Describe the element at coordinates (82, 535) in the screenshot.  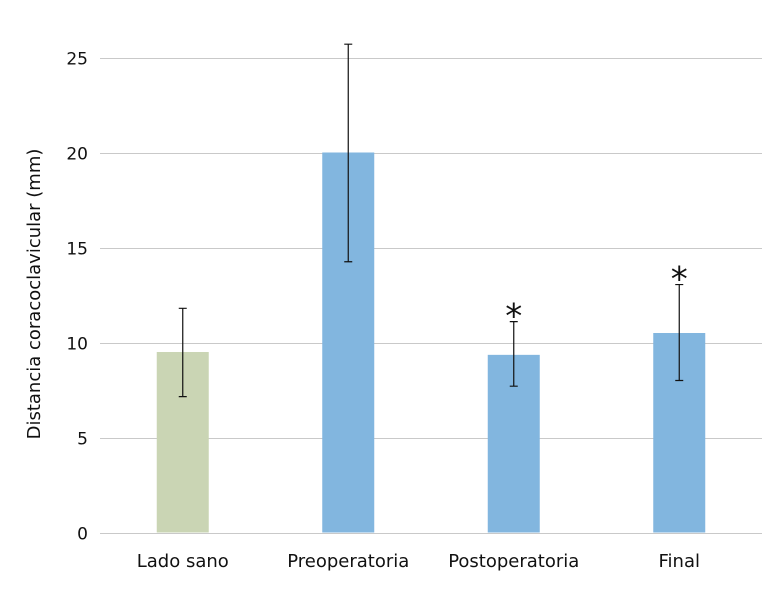
I see `y-tick-label: 0` at that location.